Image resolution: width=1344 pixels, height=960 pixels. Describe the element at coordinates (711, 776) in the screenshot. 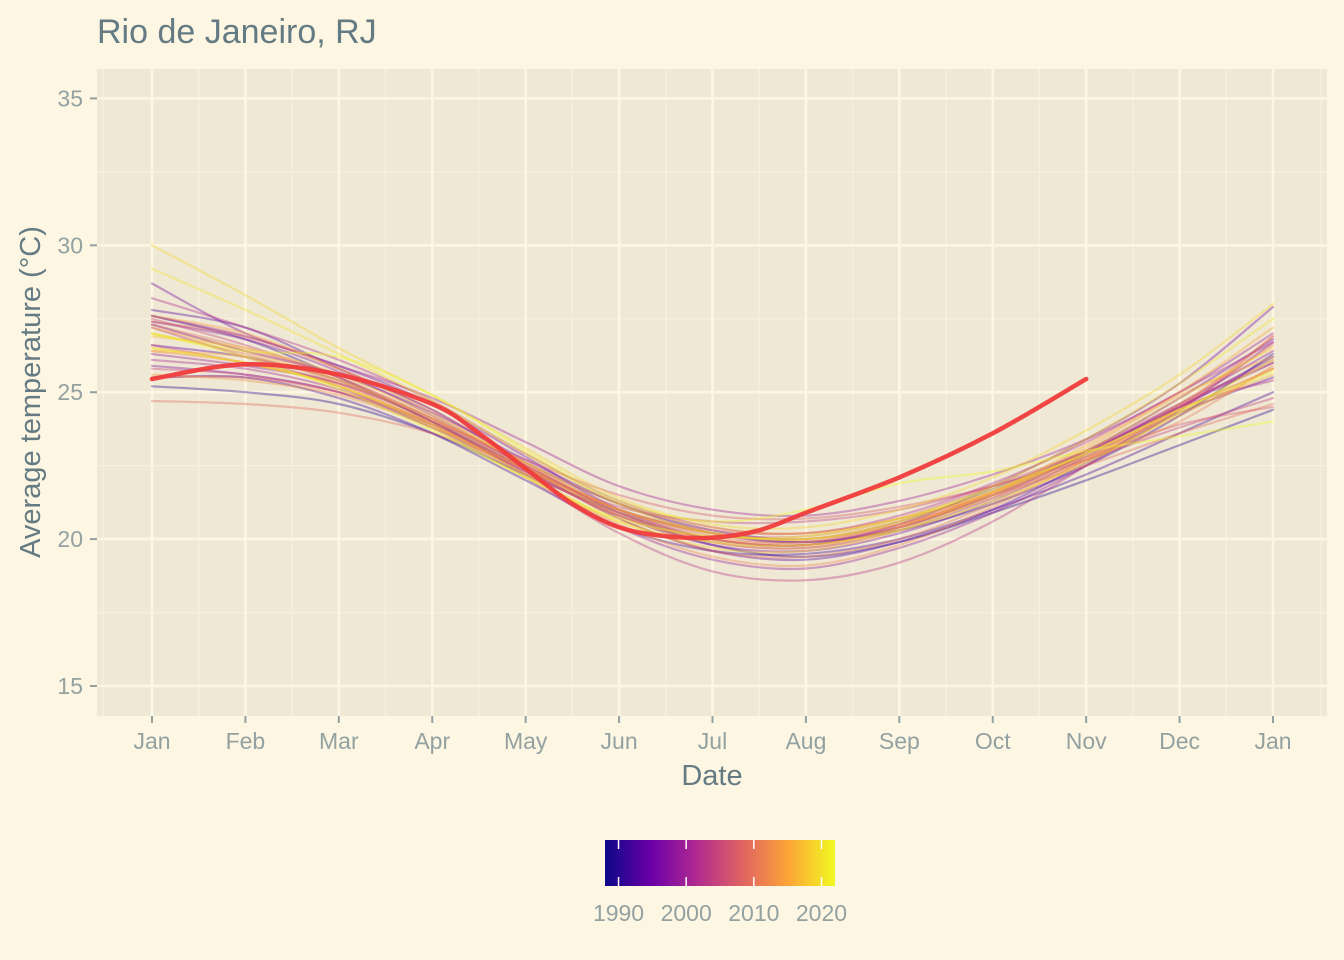

I see `x-axis-title: Date` at that location.